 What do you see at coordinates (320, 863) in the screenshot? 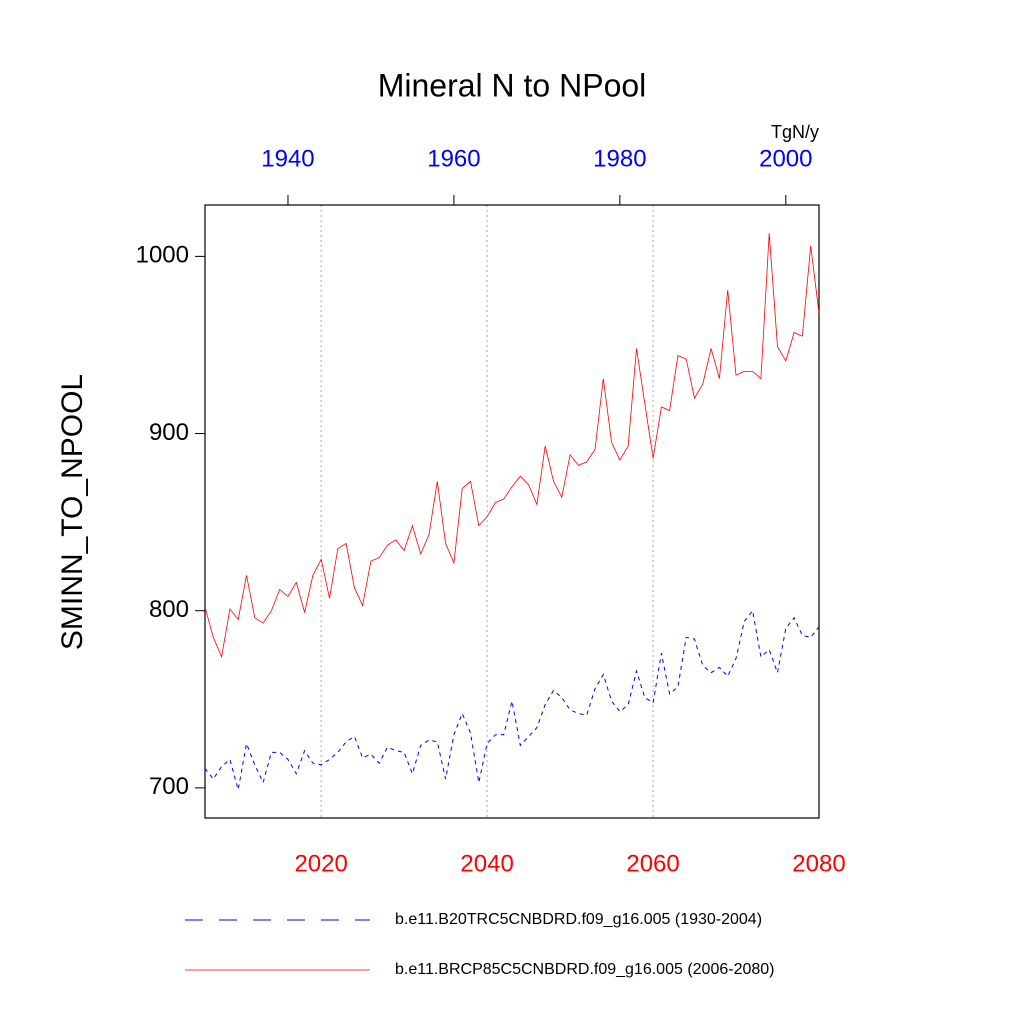
I see `x-tick-label: 2020` at bounding box center [320, 863].